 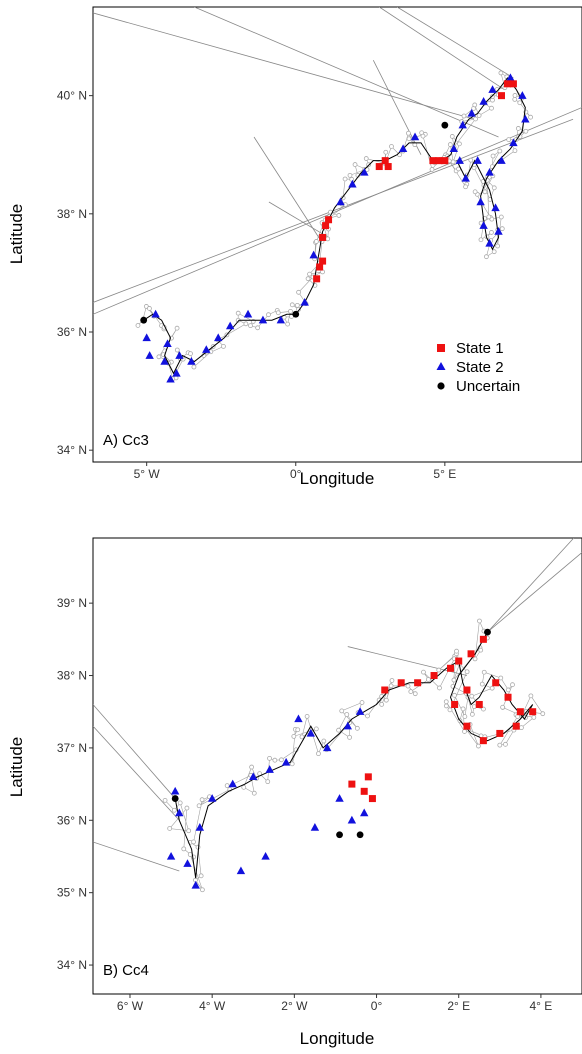 What do you see at coordinates (441, 366) in the screenshot?
I see `legend-state2-swatch` at bounding box center [441, 366].